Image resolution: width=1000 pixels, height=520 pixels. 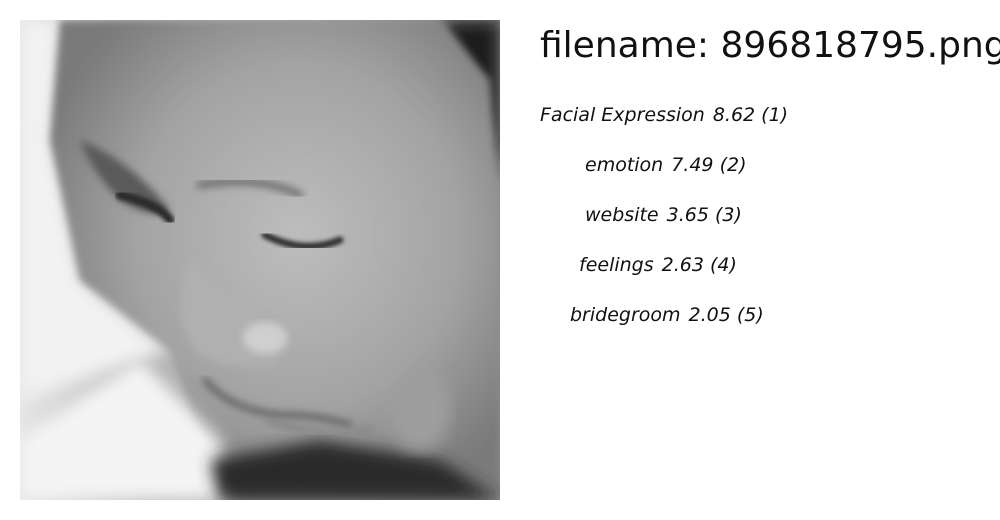 I want to click on filename-heading: filename: 896818795.png, so click(x=770, y=46).